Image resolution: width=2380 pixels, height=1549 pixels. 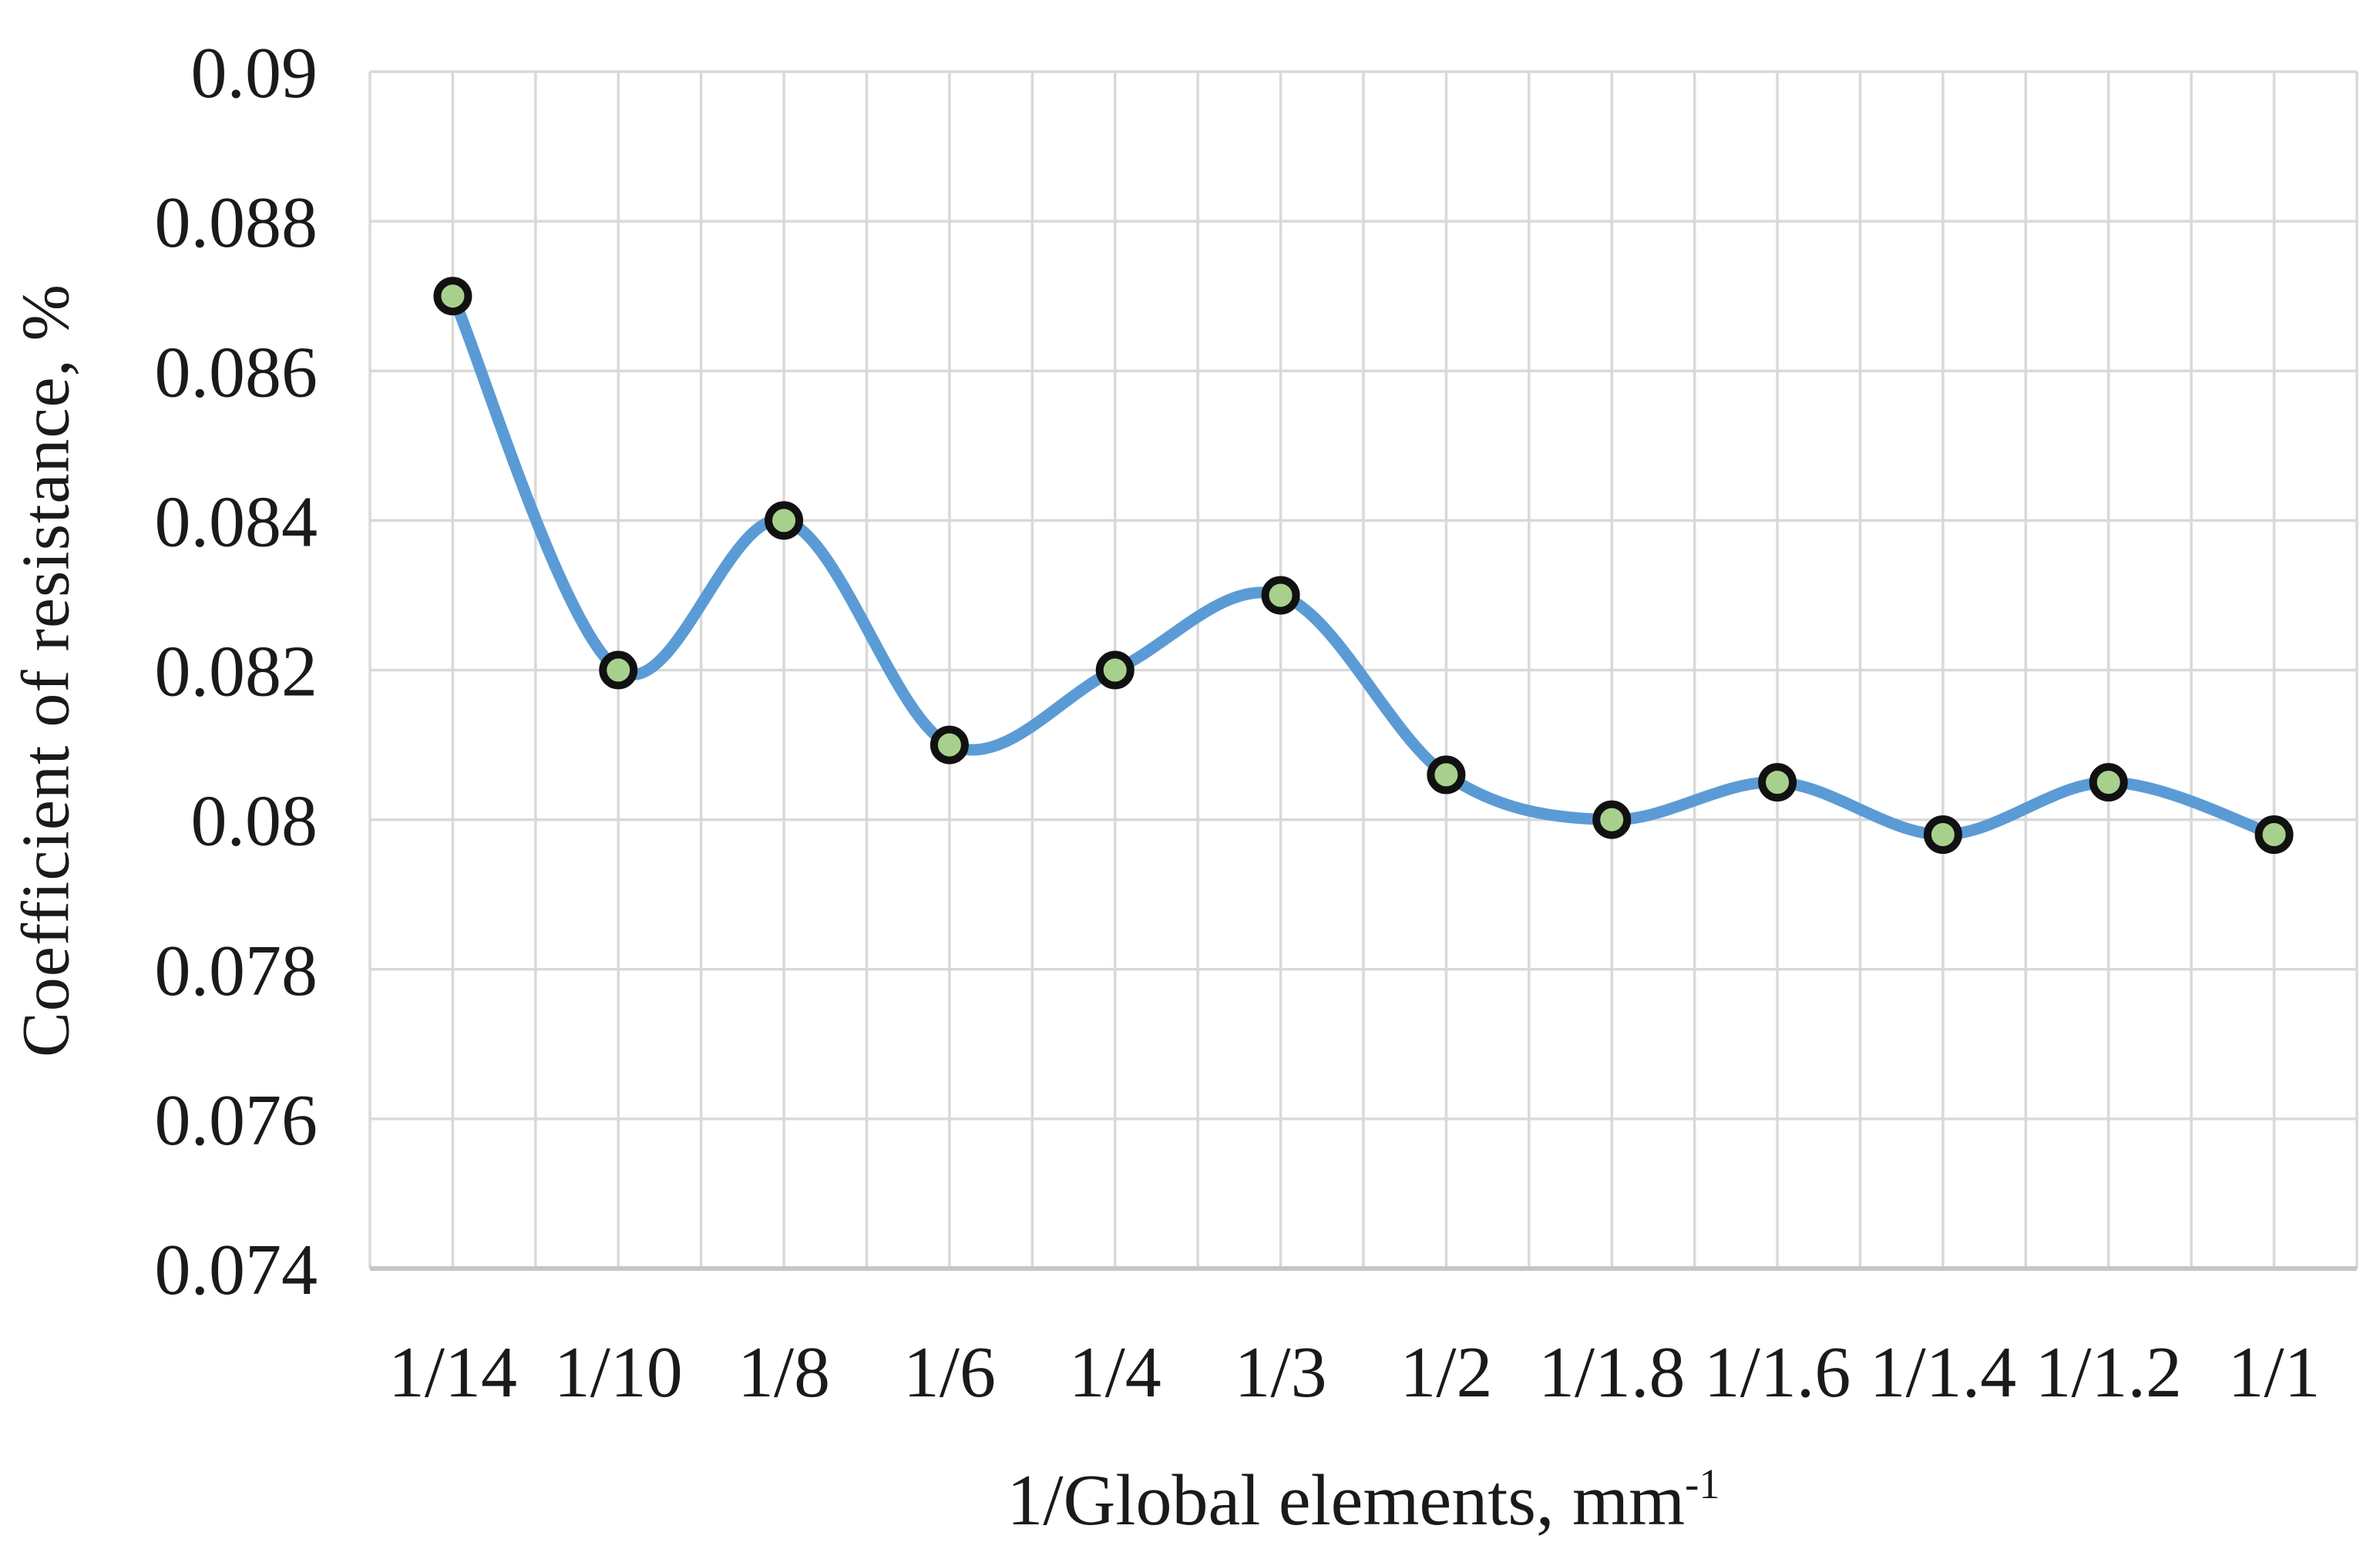 What do you see at coordinates (1281, 1372) in the screenshot?
I see `x-tick-label: 1/3` at bounding box center [1281, 1372].